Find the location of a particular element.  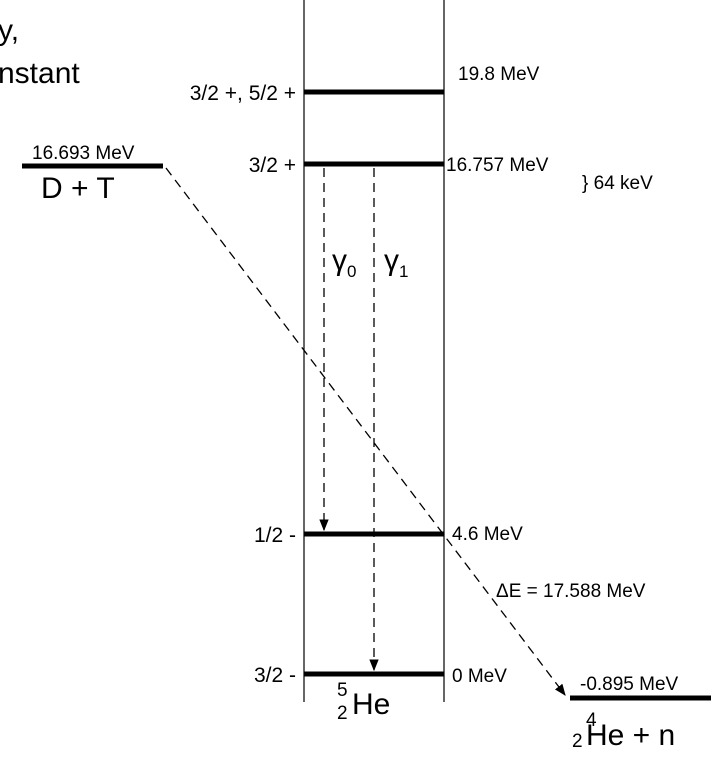

cut-text-line2: nstant is located at coordinates (40, 73).